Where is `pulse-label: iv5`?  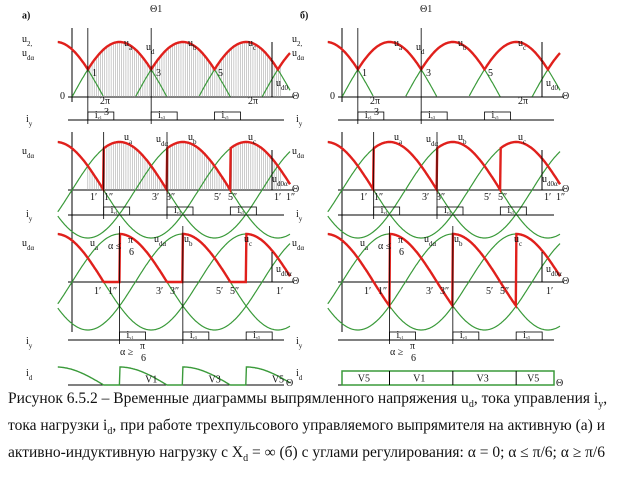
pulse-label: iv5 is located at coordinates (240, 210).